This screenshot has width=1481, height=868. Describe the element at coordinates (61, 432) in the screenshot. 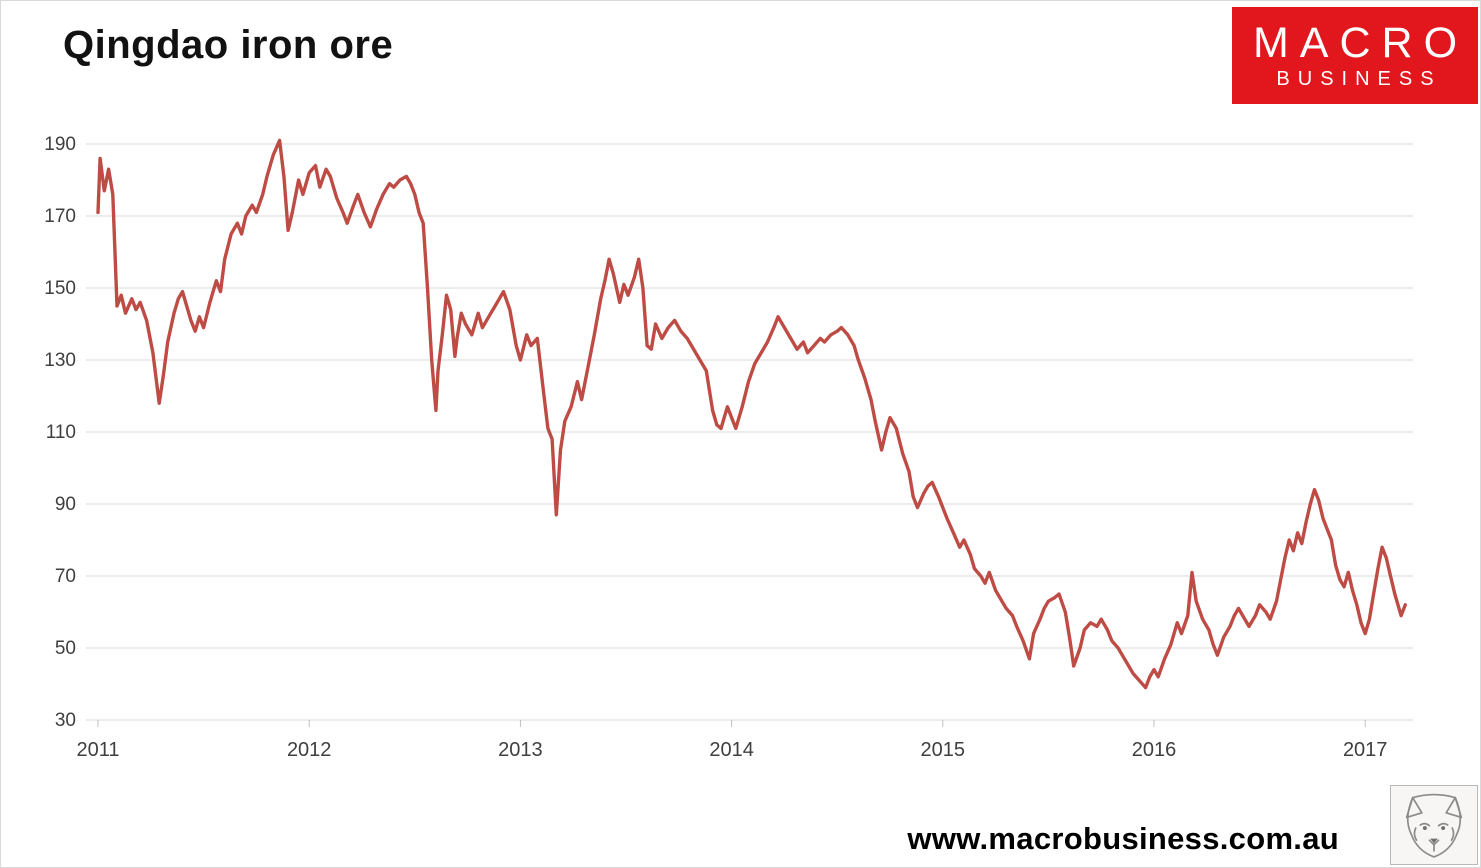

I see `y-tick-label: 110` at that location.